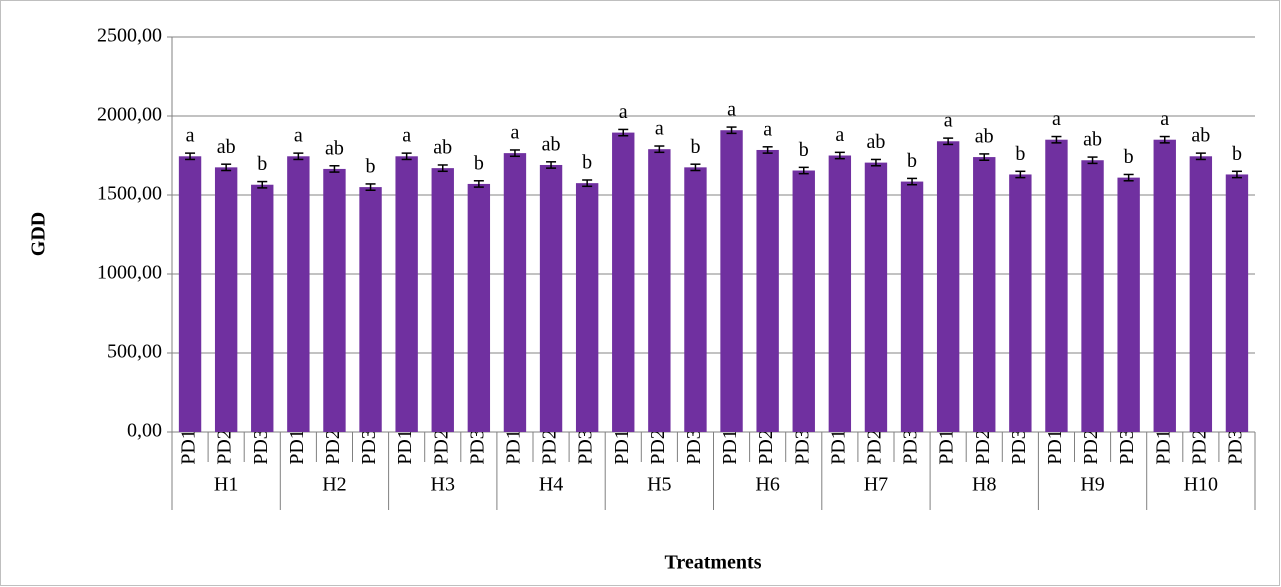 This screenshot has height=587, width=1281. Describe the element at coordinates (1092, 485) in the screenshot. I see `group-label: H9` at that location.